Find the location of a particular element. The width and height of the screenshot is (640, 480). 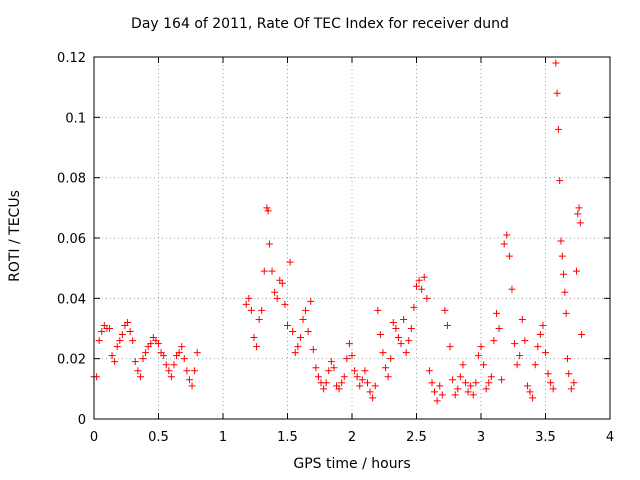

y-tick-label: 0.08 is located at coordinates (71, 179).